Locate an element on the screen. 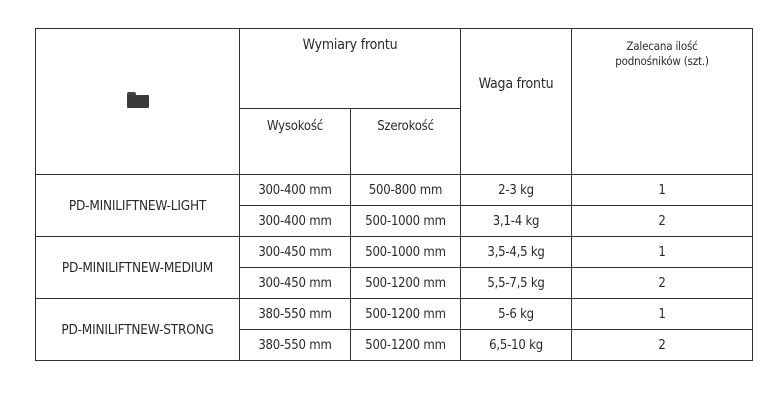 The height and width of the screenshot is (405, 780). header-dimensions: Wymiary frontu is located at coordinates (350, 68).